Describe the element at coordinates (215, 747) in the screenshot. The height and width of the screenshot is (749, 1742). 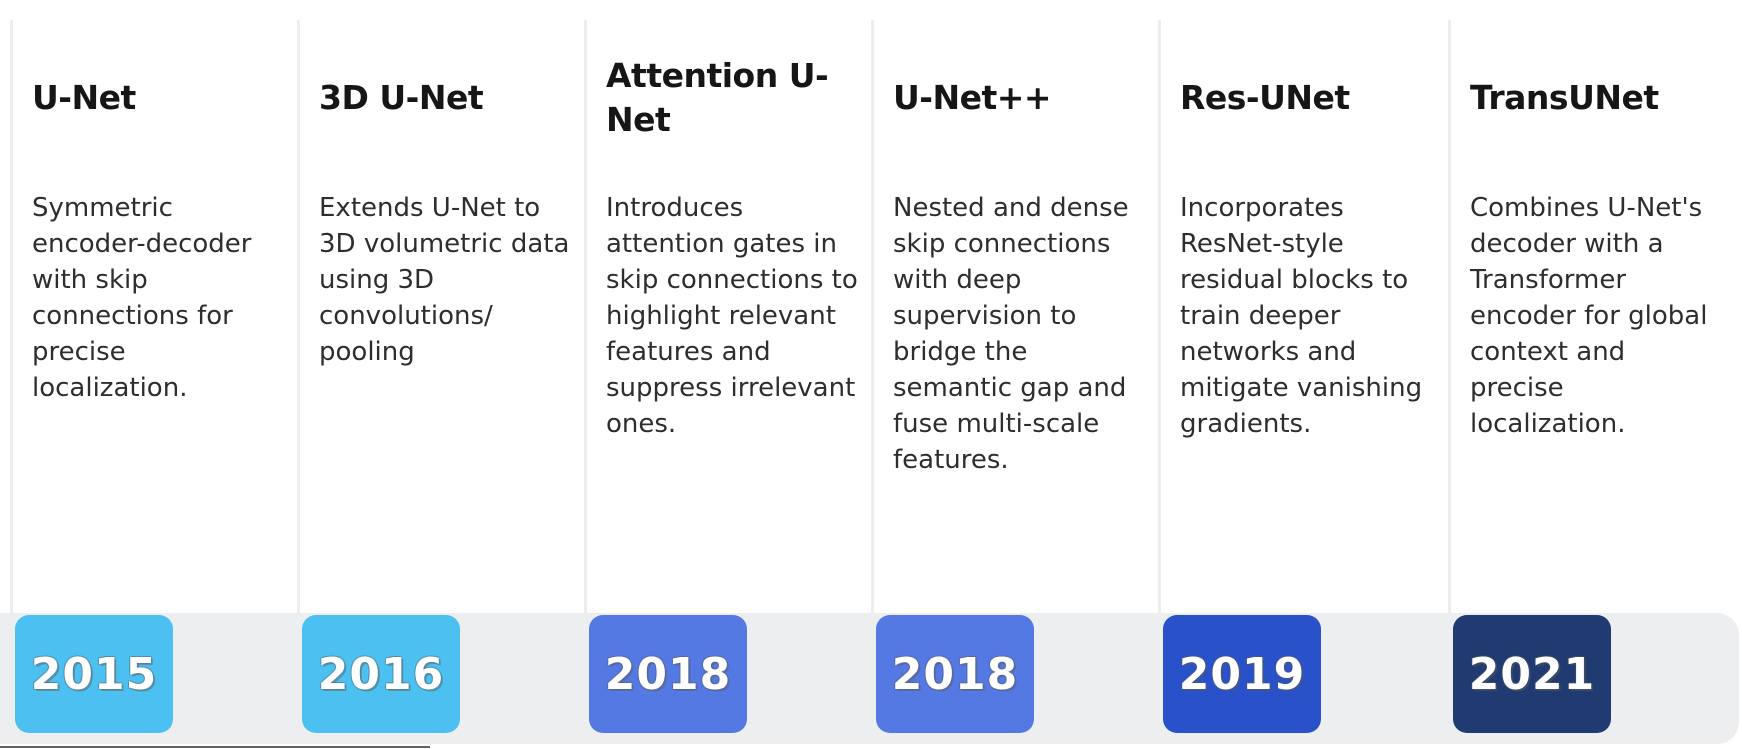
I see `bottom-edge-line` at that location.